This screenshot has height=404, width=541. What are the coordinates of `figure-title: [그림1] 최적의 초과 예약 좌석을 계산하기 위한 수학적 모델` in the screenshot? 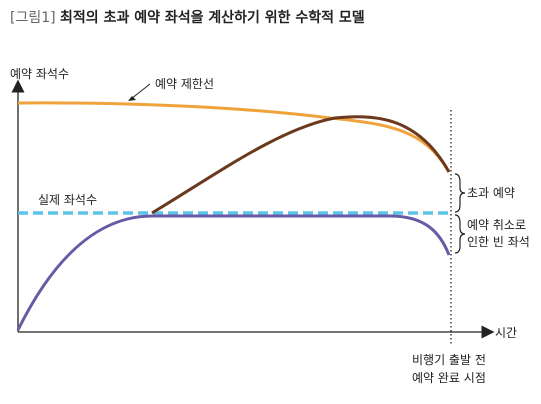 It's located at (187, 17).